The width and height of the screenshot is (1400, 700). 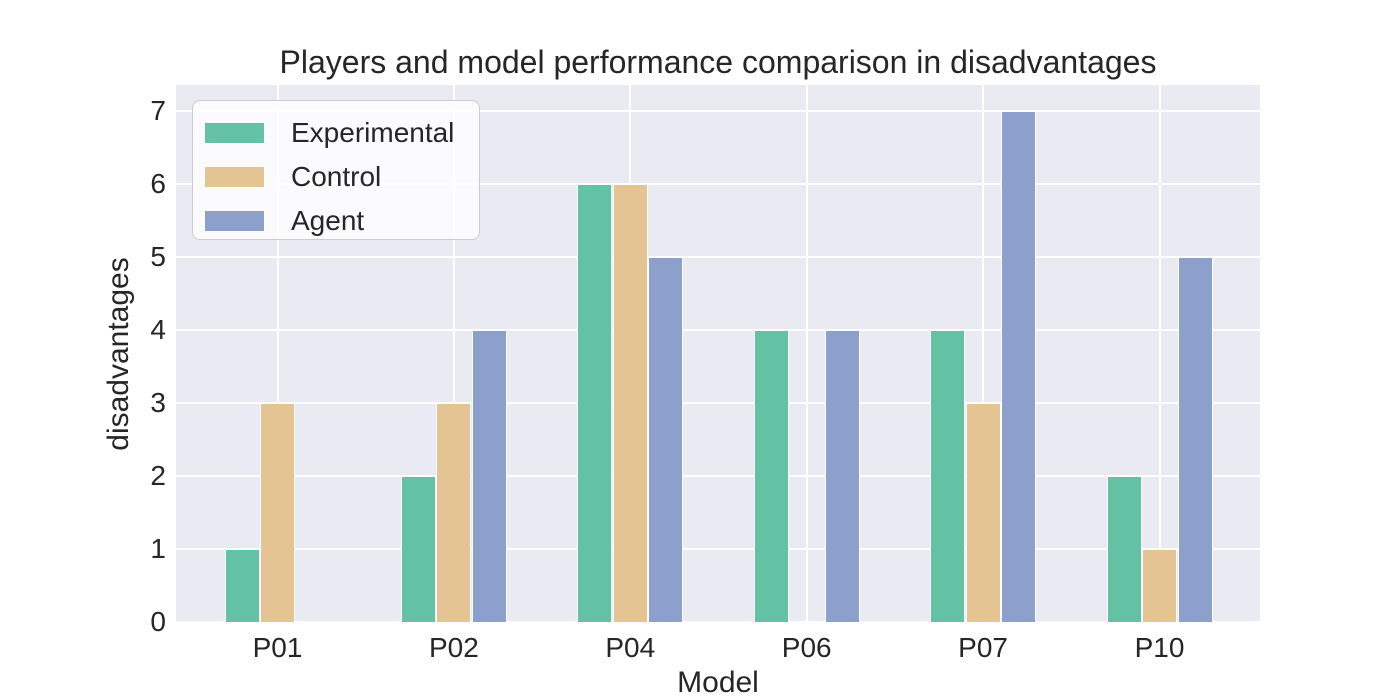 I want to click on y-tick-4: 4, so click(x=158, y=329).